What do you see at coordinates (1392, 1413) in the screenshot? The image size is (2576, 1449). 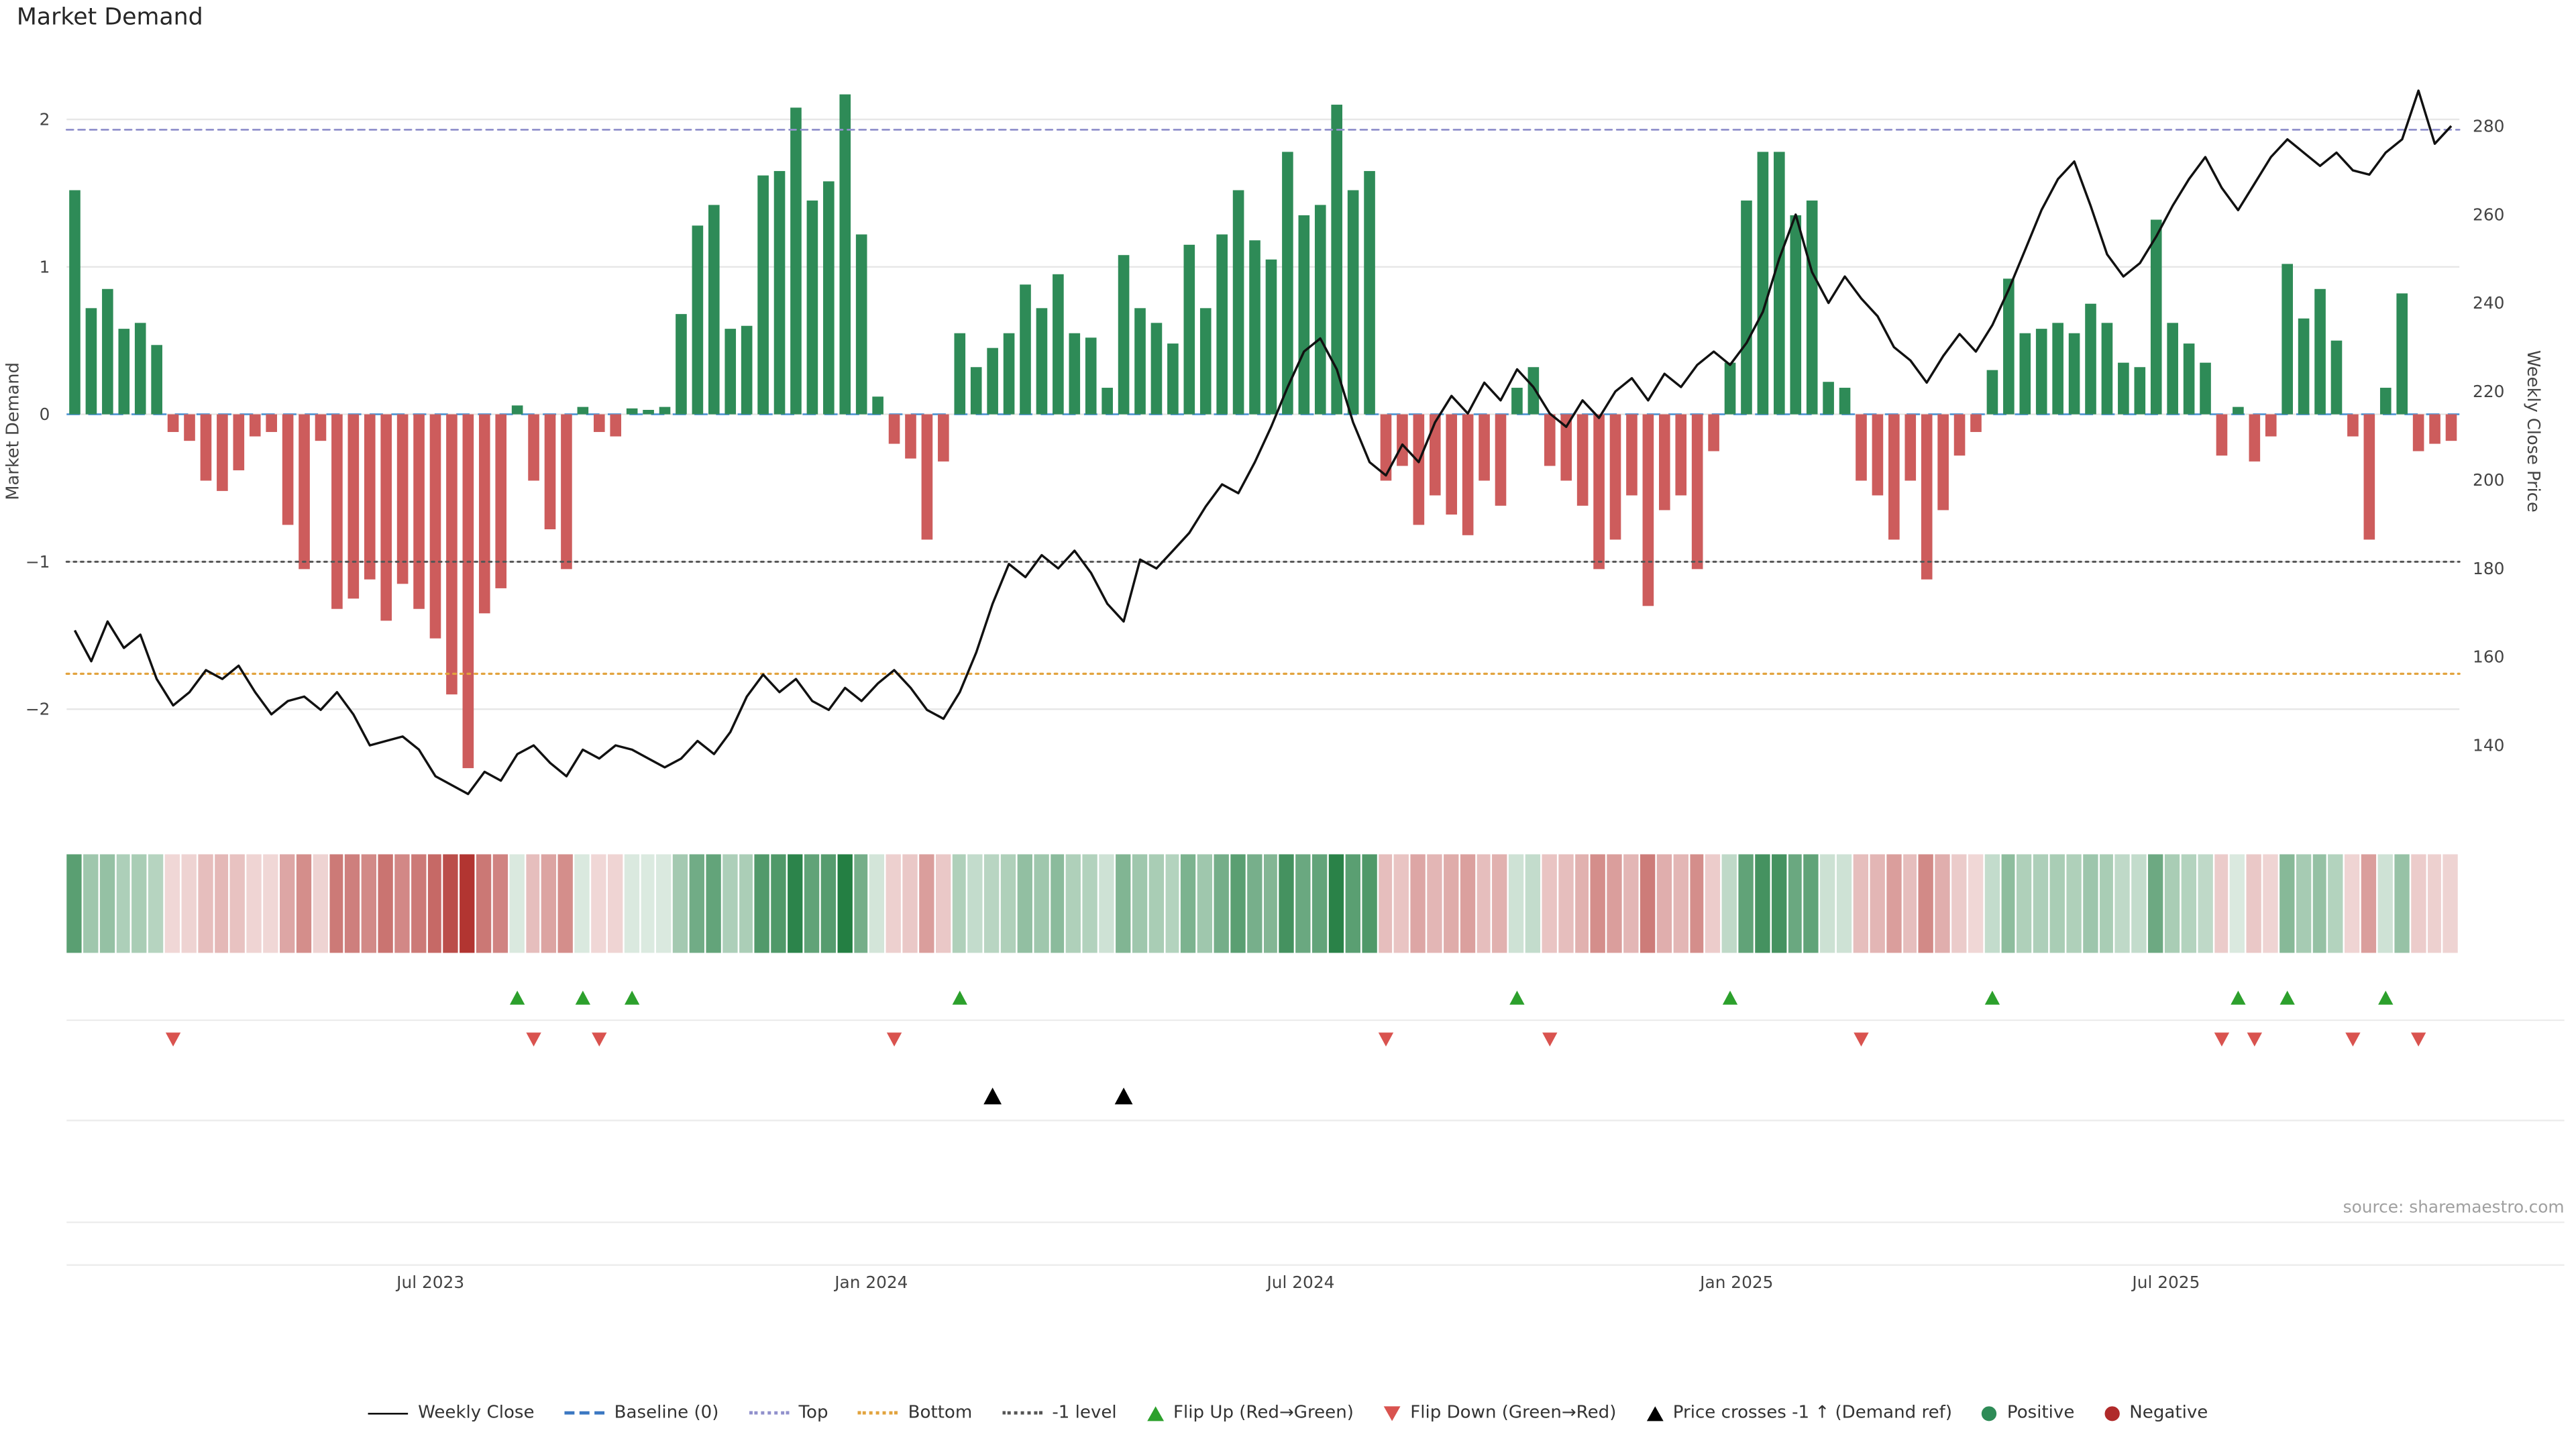 I see `triangle-down-icon` at bounding box center [1392, 1413].